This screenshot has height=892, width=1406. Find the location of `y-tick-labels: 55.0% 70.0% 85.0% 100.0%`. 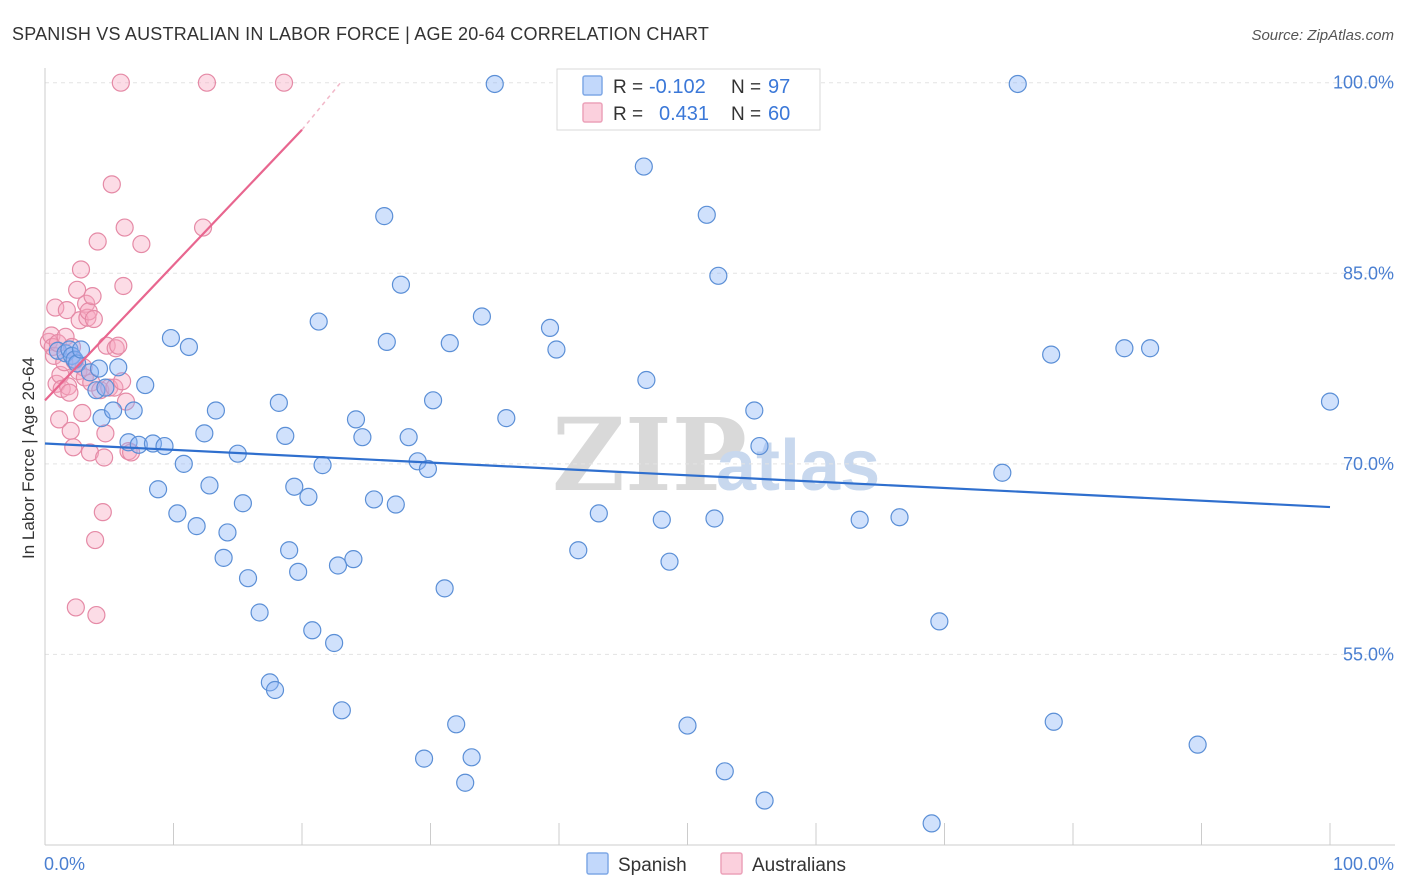

y-tick-labels: 55.0% 70.0% 85.0% 100.0% is located at coordinates (1363, 369).